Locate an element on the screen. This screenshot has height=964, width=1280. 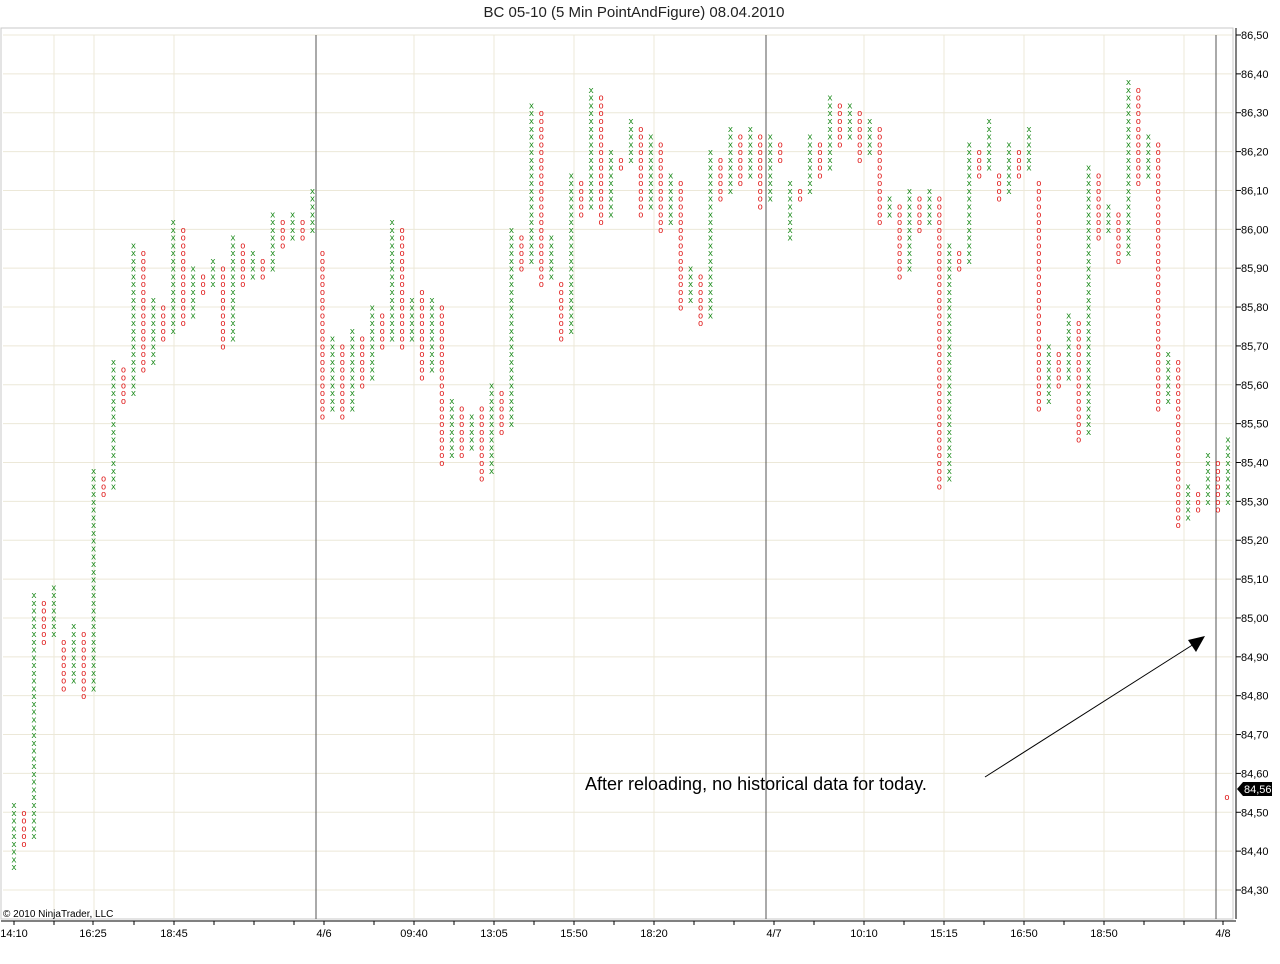
y-tick-label: 85,70 is located at coordinates (1255, 347).